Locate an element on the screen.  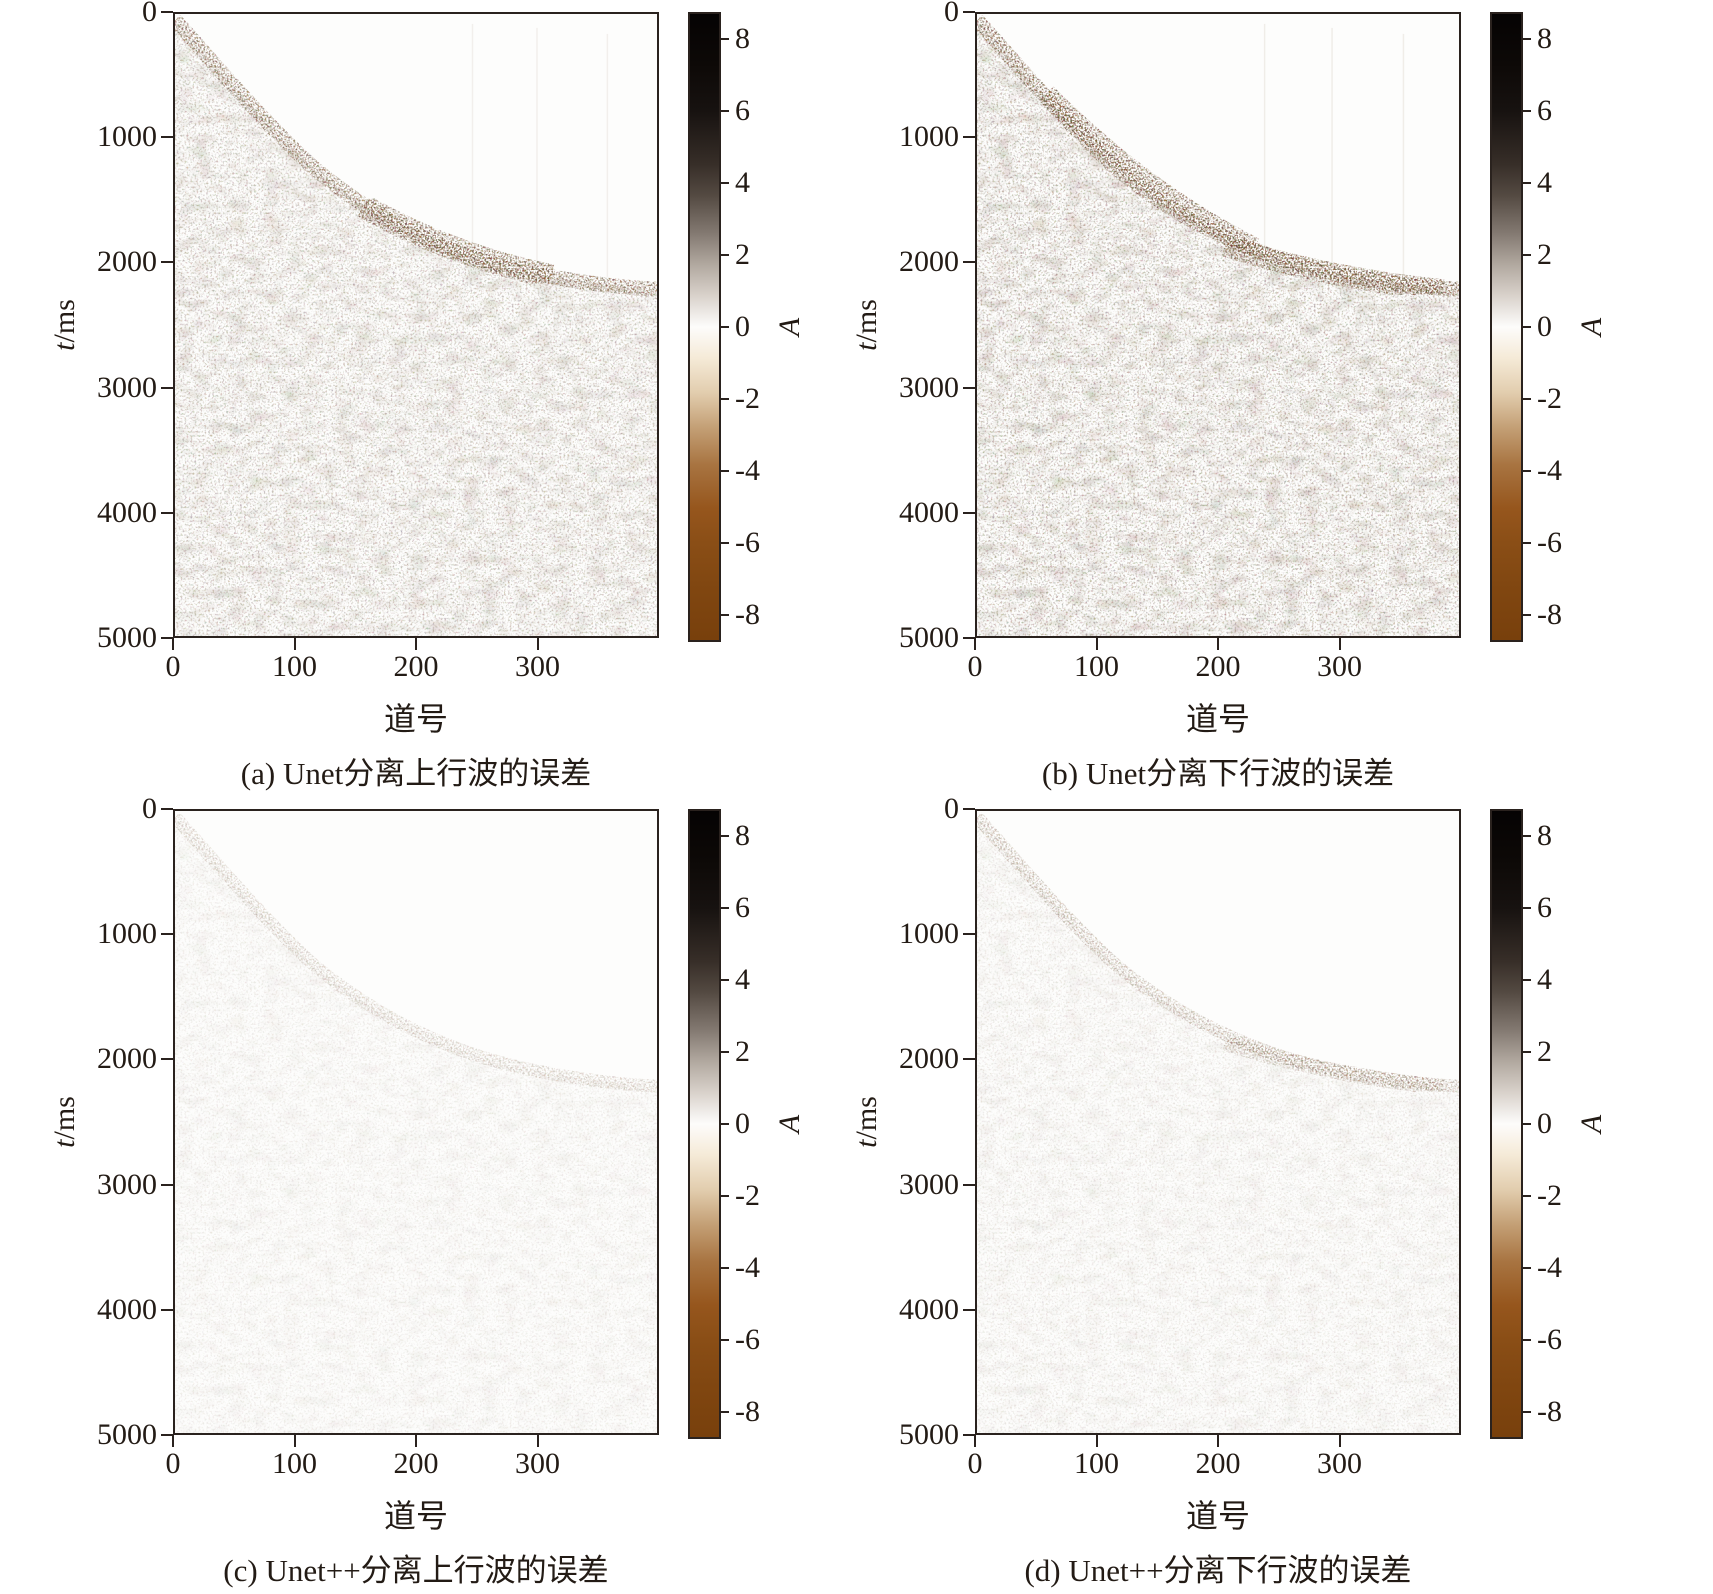
colorbar-a: 8 6 4 2 0 -2 -4 -6 -8 A is located at coordinates (747, 327).